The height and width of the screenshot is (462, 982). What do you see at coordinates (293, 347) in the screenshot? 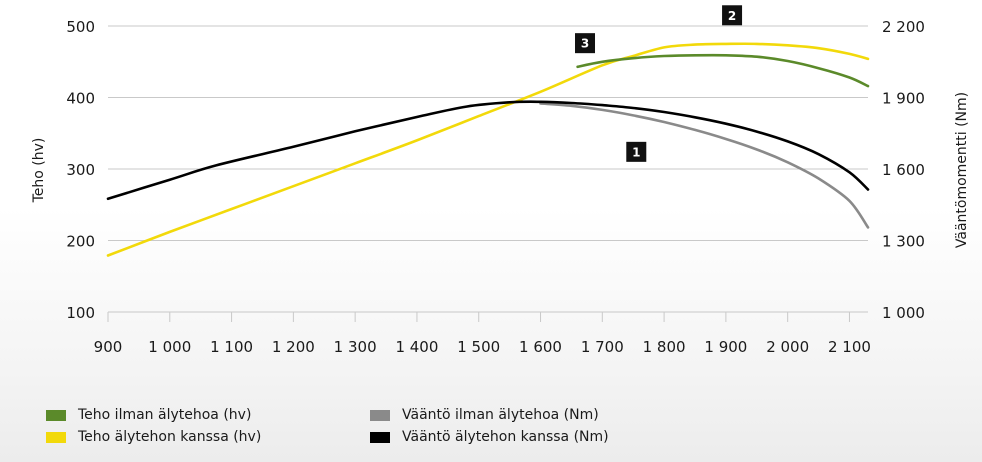
I see `x-tick-label: 1 200` at bounding box center [293, 347].